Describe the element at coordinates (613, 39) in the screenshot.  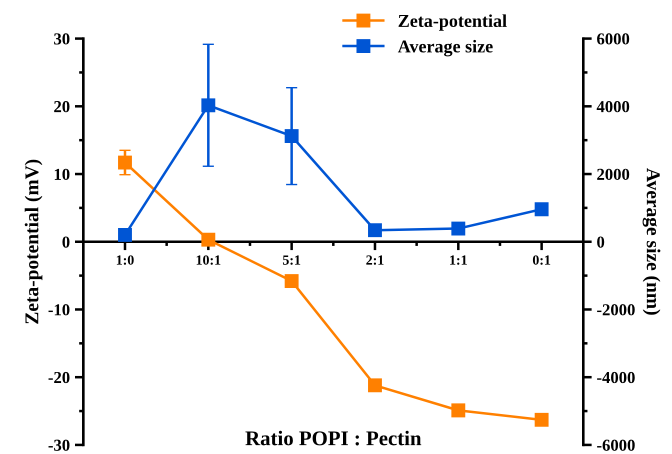
I see `y2-tick-label: 6000` at that location.